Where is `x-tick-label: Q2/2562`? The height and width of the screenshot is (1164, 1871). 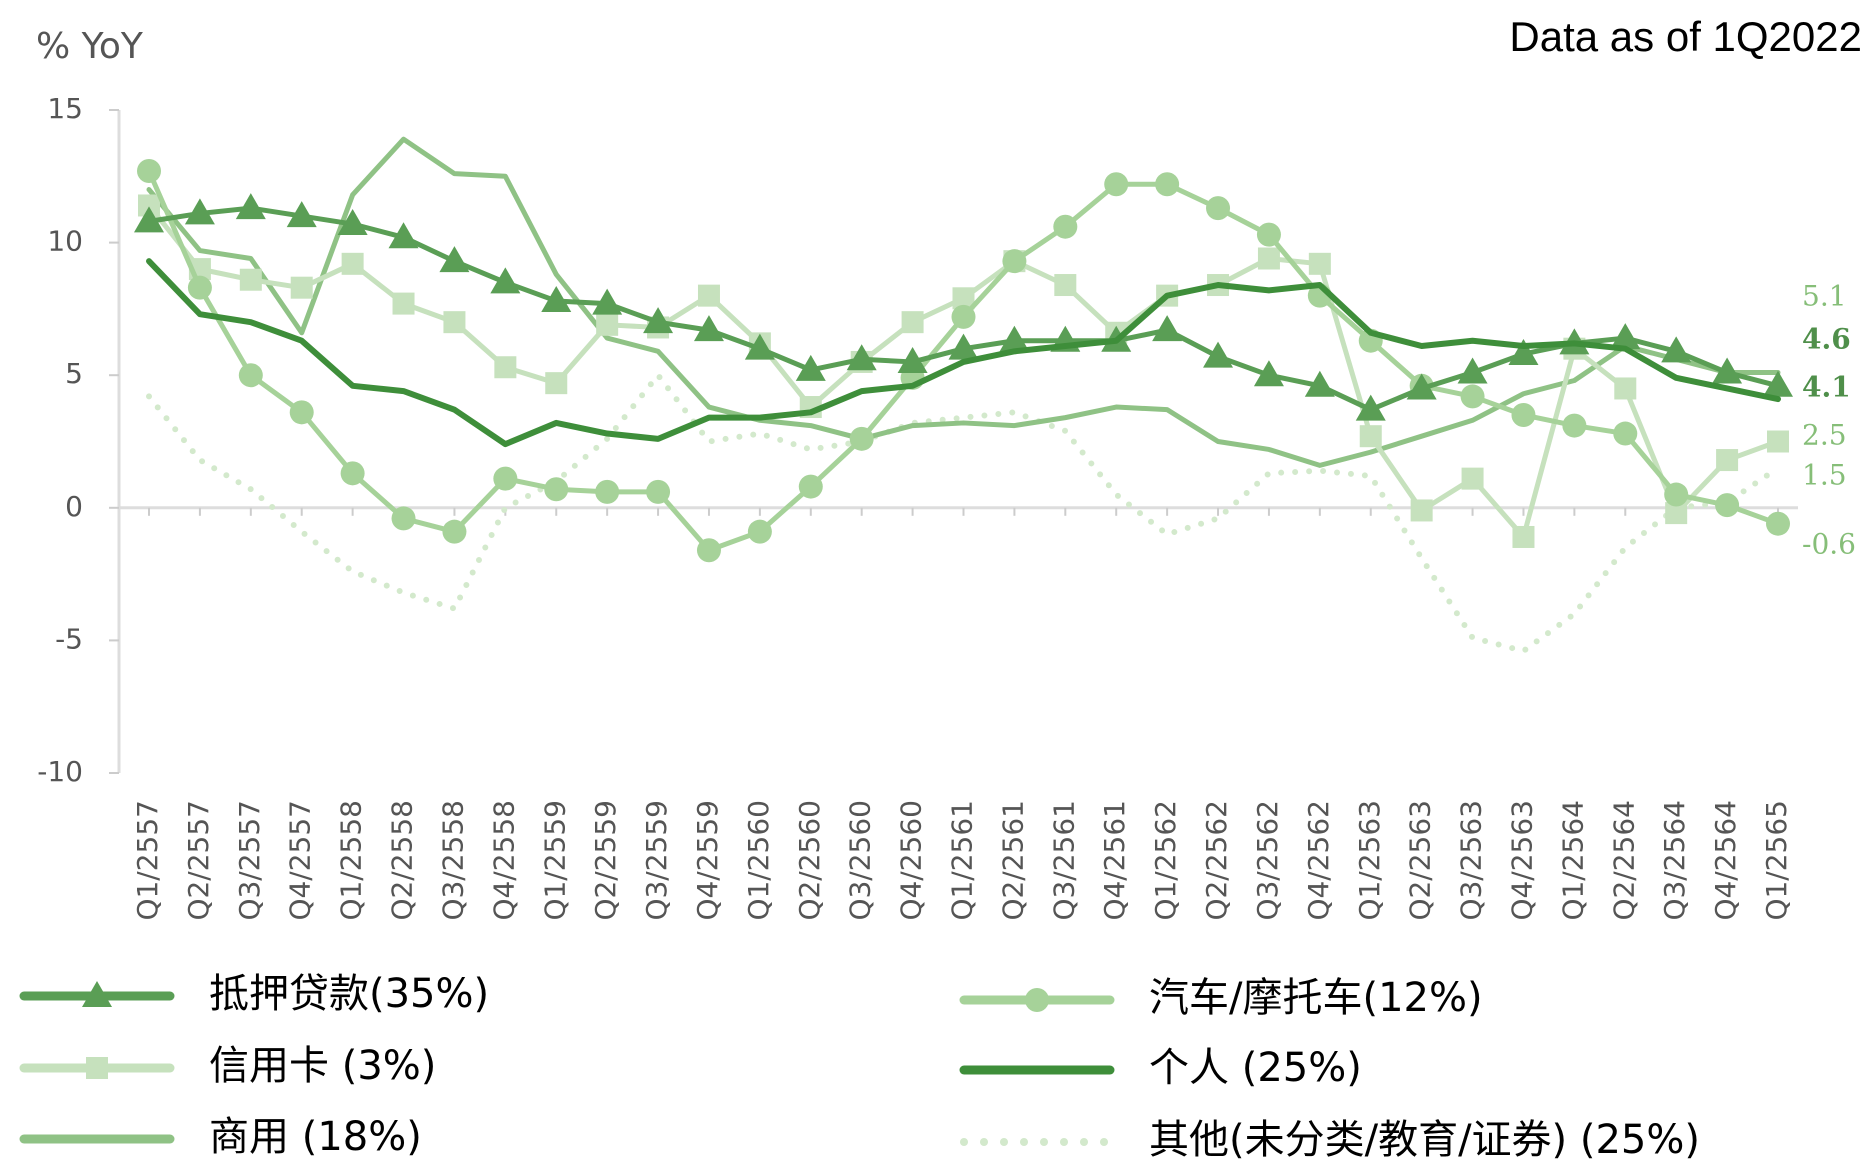
x-tick-label: Q2/2562 is located at coordinates (1216, 860).